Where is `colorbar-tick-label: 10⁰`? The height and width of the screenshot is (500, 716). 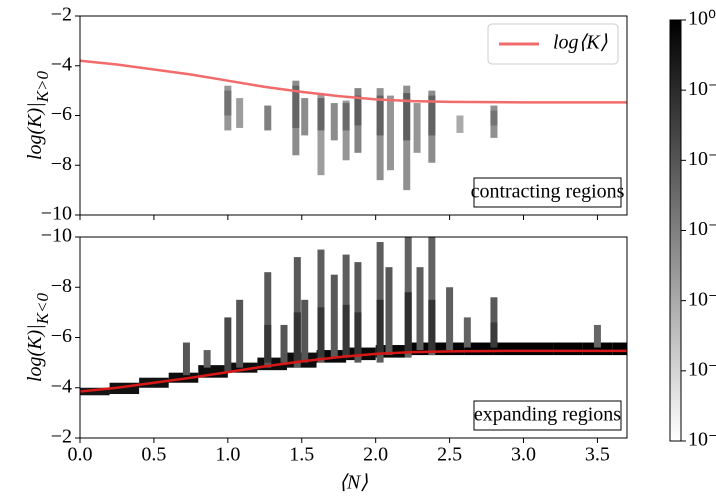
colorbar-tick-label: 10⁰ is located at coordinates (702, 19).